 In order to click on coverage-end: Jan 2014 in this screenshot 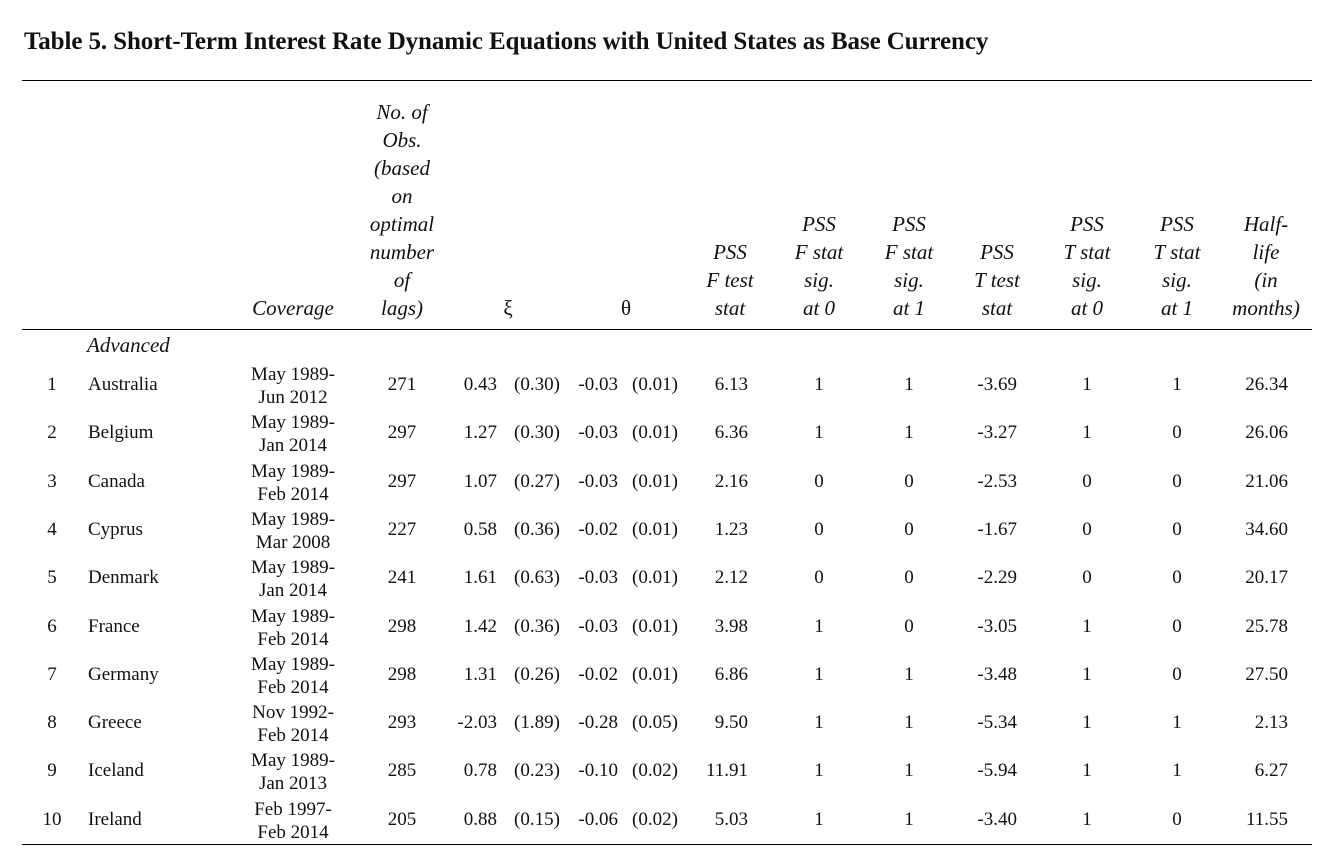, I will do `click(293, 446)`.